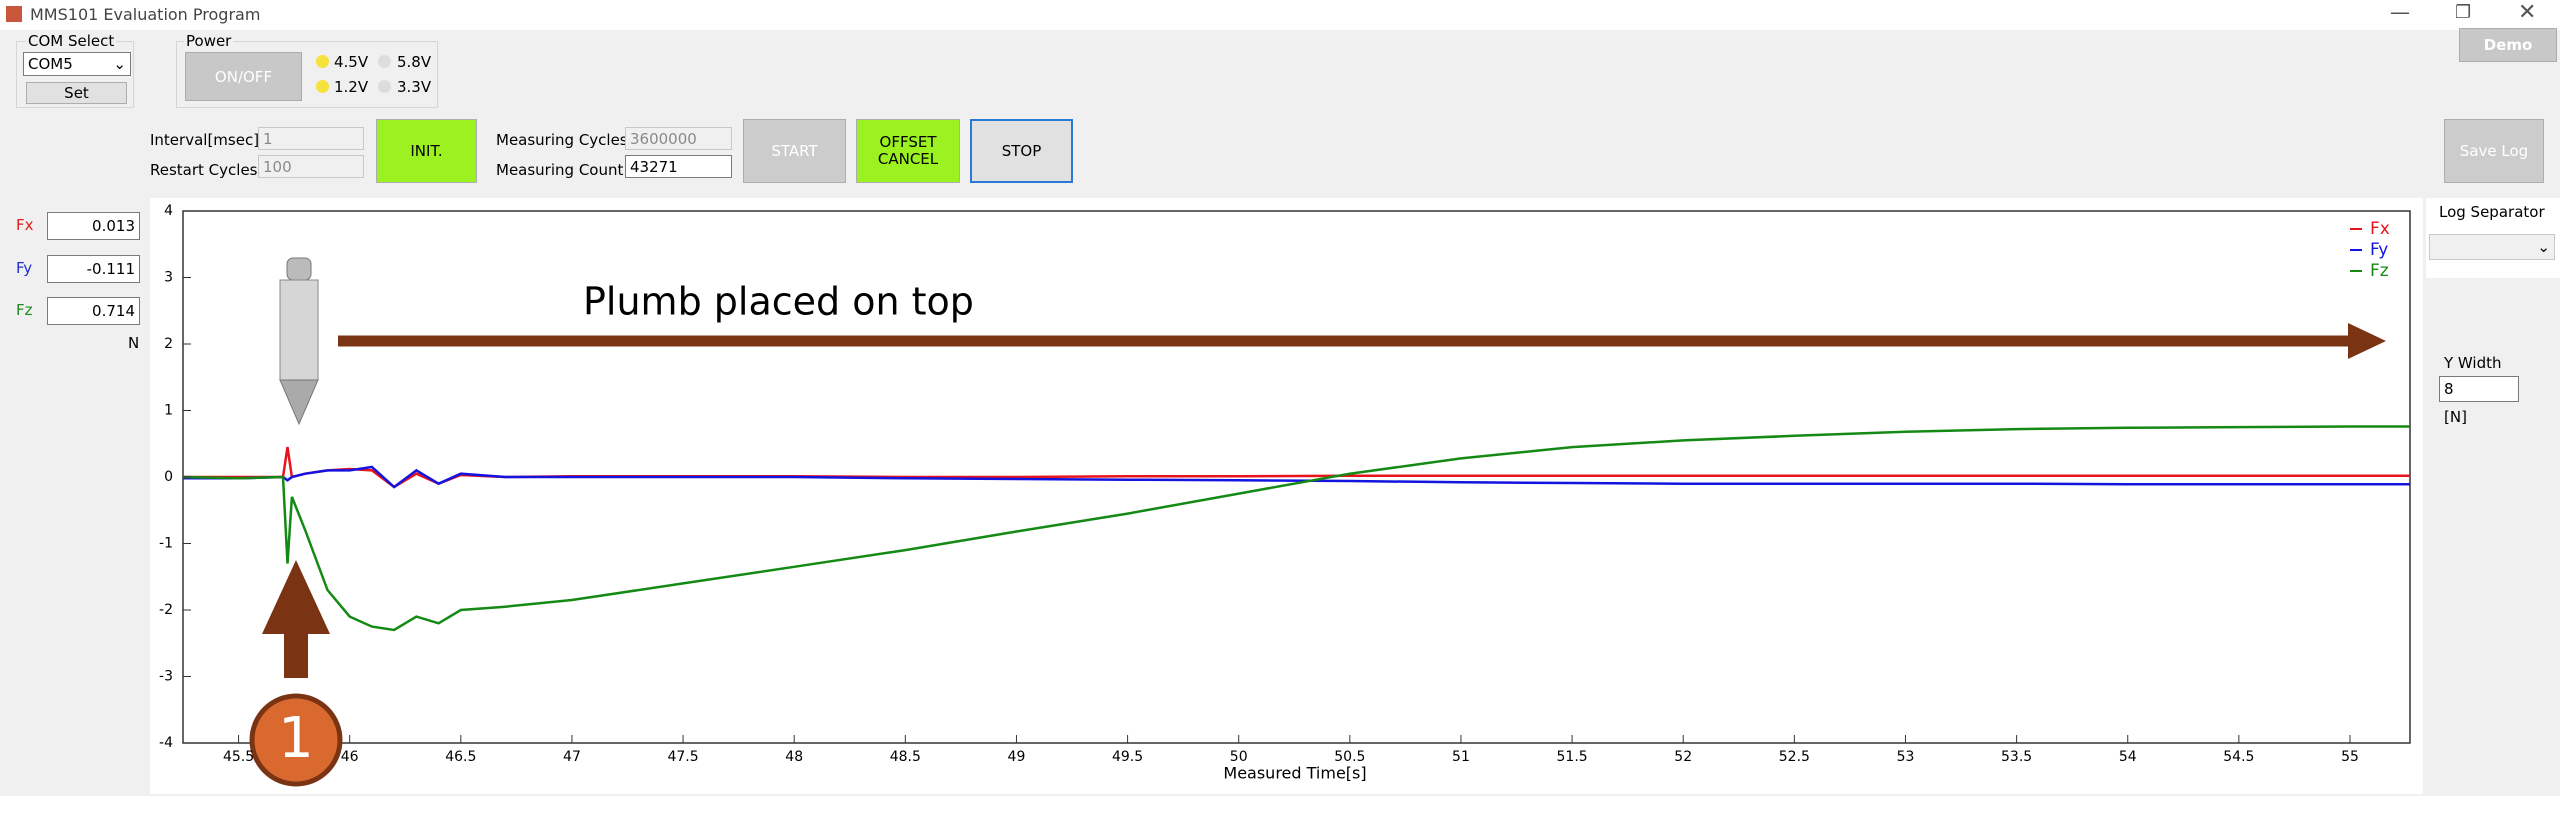 The width and height of the screenshot is (2560, 826). Describe the element at coordinates (166, 610) in the screenshot. I see `y-tick-label: -2` at that location.